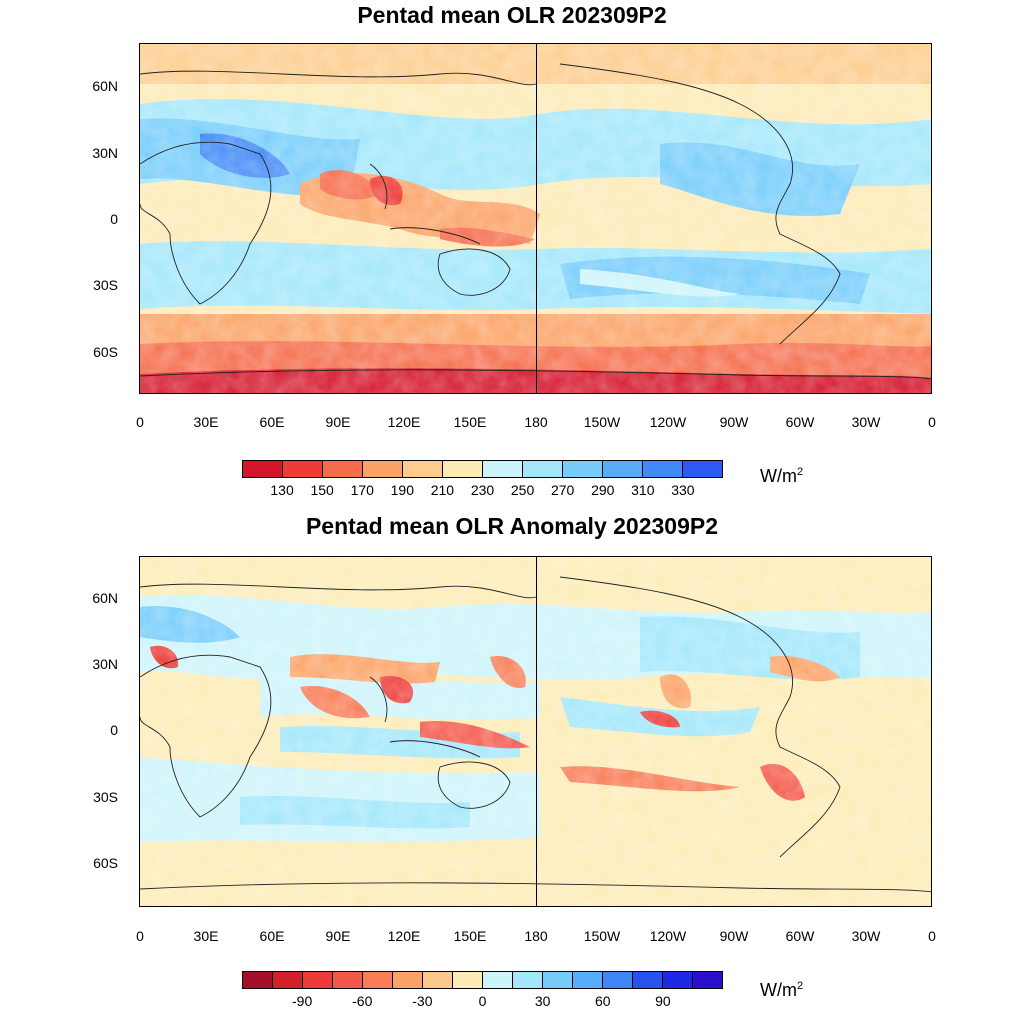  I want to click on colorbar-tick-label: 210, so click(442, 490).